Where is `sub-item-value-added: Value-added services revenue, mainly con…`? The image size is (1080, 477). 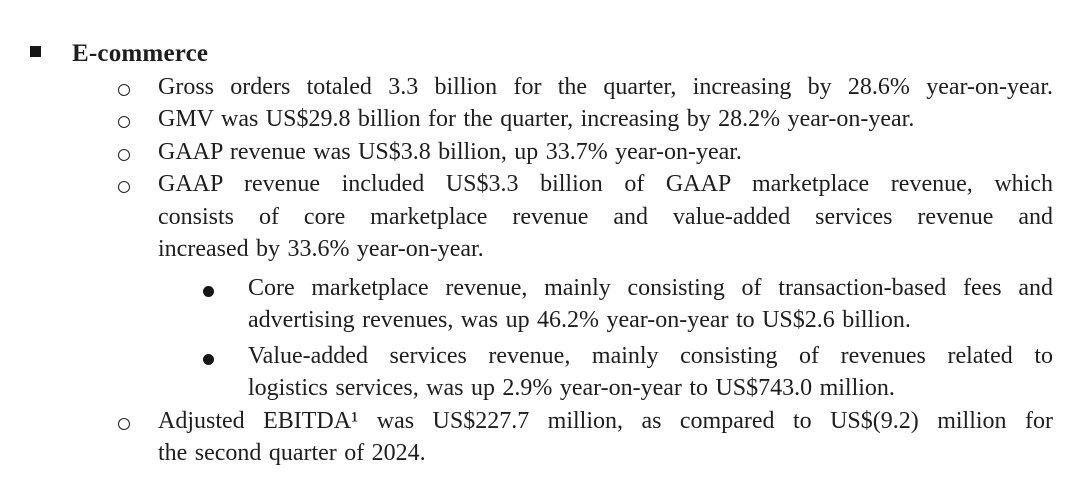
sub-item-value-added: Value-added services revenue, mainly con… is located at coordinates (628, 372).